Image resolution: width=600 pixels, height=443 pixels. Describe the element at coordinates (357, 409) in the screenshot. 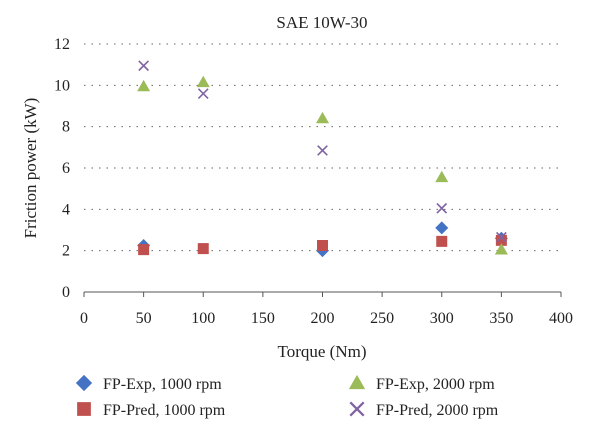

I see `legend-marker-x` at that location.